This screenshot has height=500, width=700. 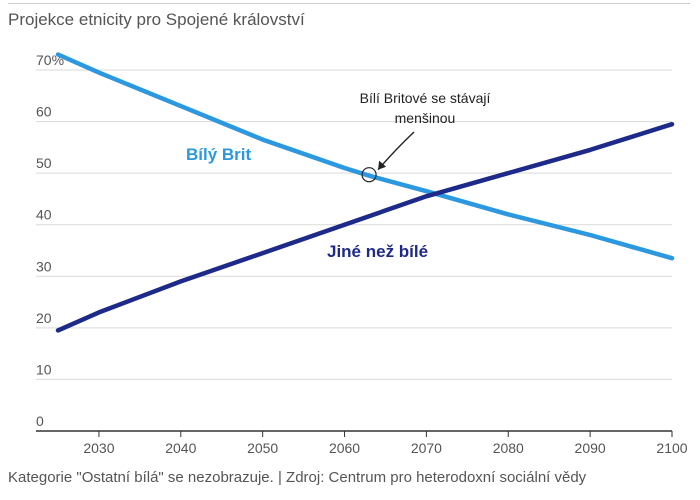 I want to click on annotation-marker, so click(x=369, y=175).